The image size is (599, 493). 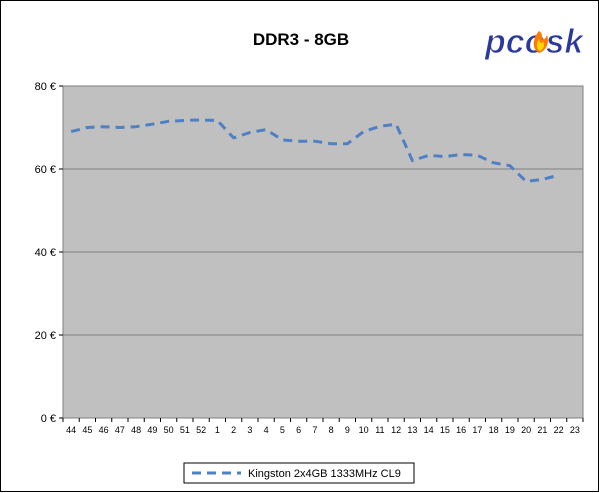 What do you see at coordinates (559, 430) in the screenshot?
I see `x-tick-label-22: 22` at bounding box center [559, 430].